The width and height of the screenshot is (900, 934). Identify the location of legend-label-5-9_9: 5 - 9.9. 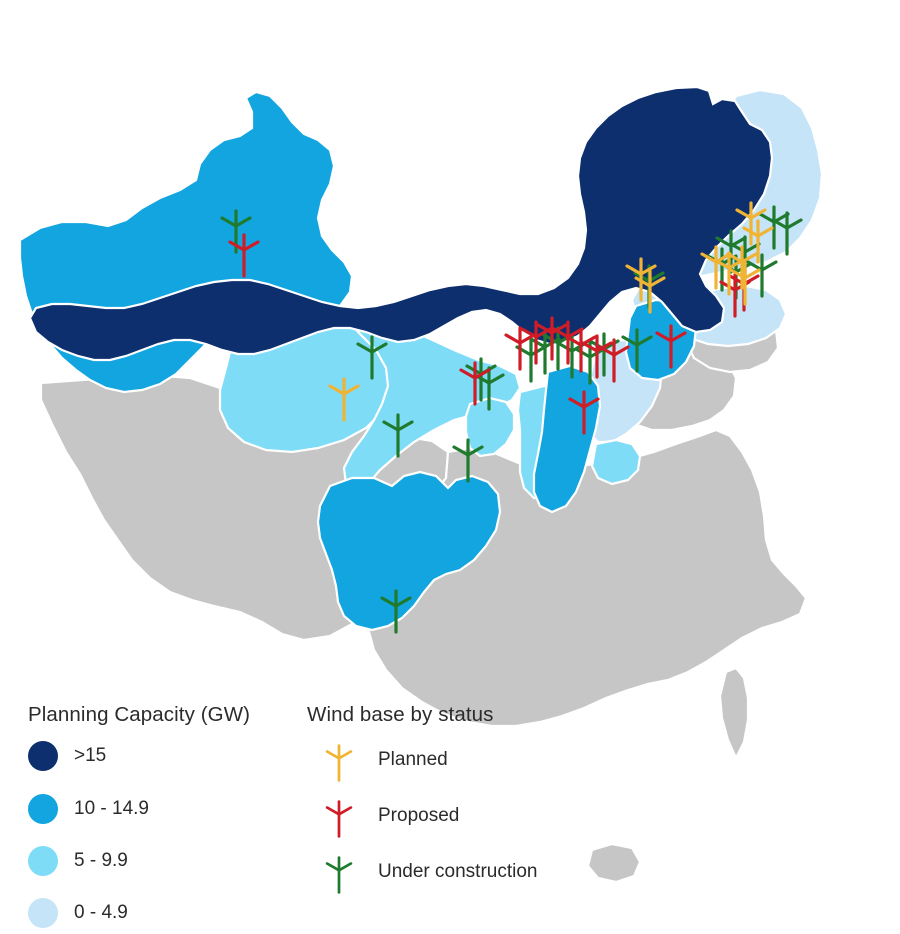
(101, 860).